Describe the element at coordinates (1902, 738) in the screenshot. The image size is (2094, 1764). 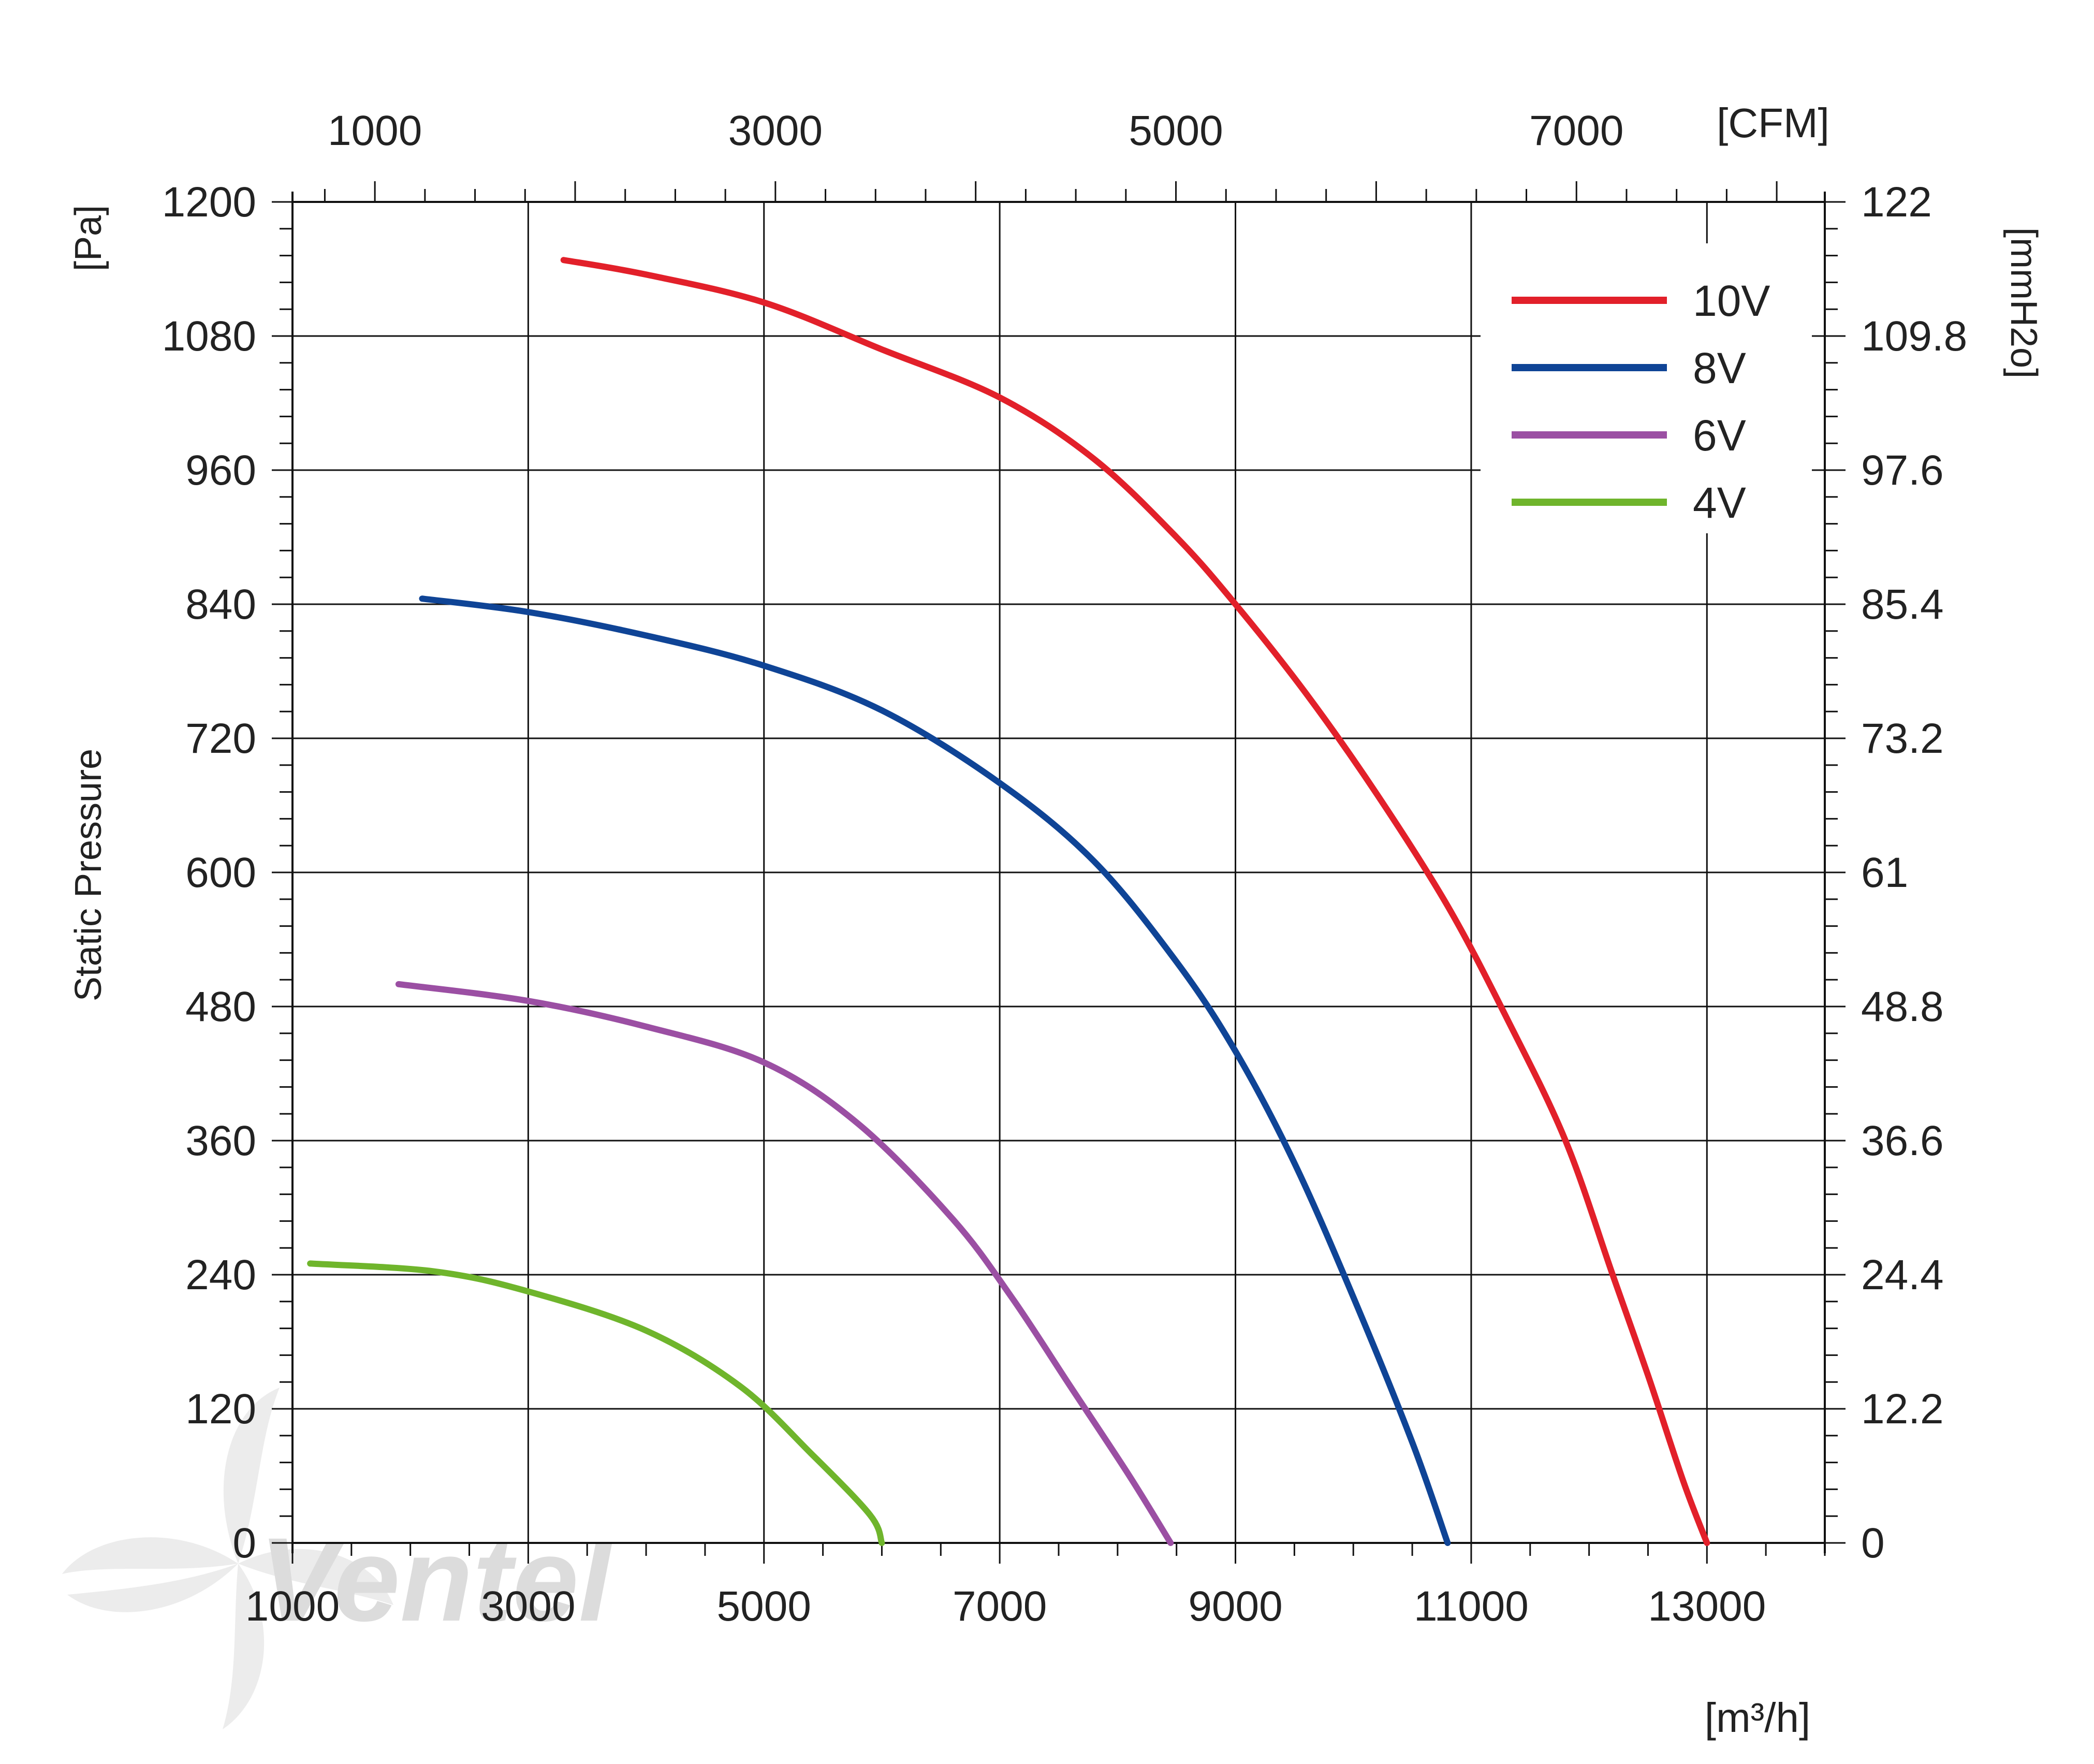
I see `y-right-tick-label: 73.2` at that location.